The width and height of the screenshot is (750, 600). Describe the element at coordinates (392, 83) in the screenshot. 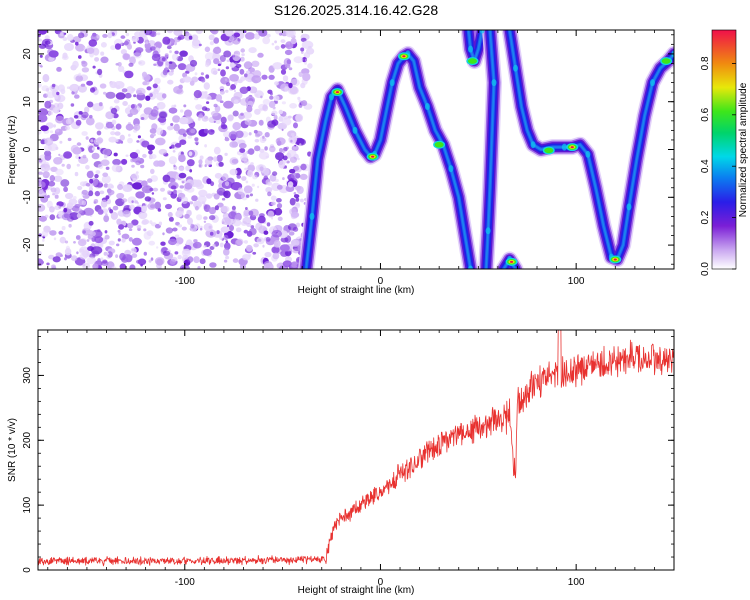

I see `ridge-cyan-spot` at that location.